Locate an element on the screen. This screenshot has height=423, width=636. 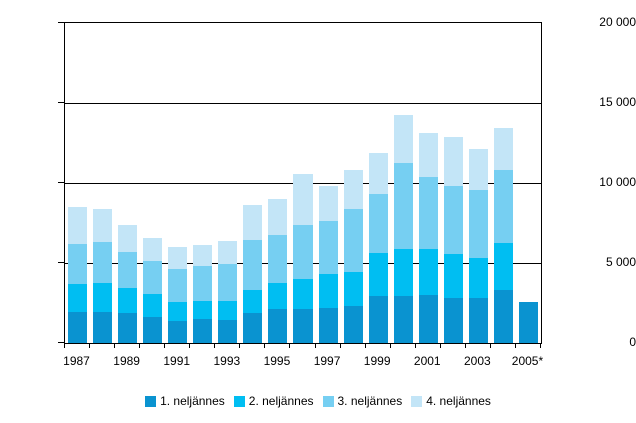
bar-2003 is located at coordinates (478, 183).